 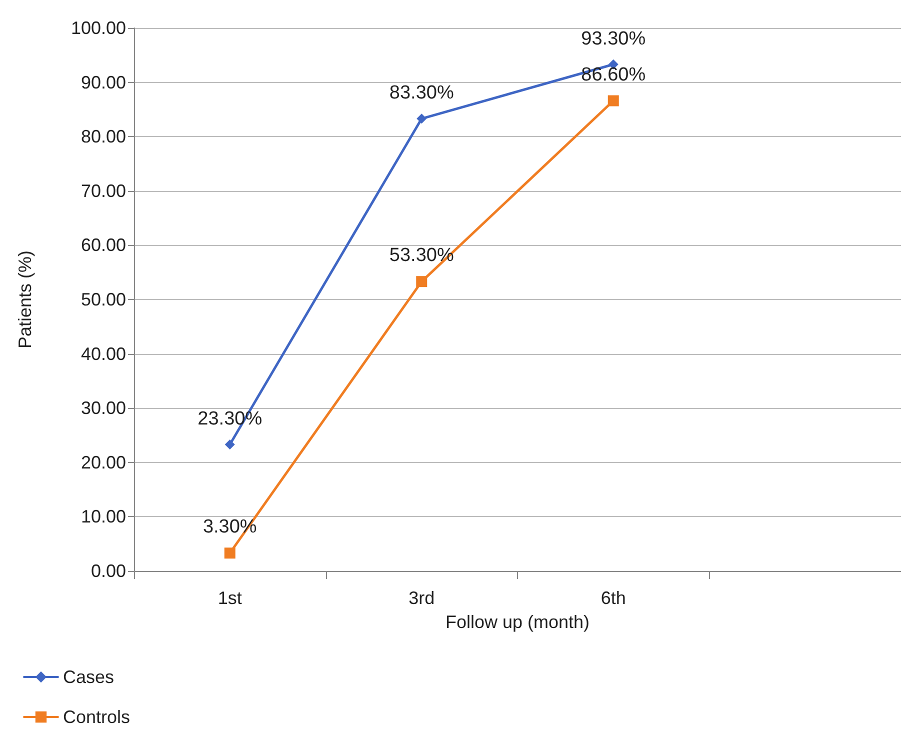 What do you see at coordinates (421, 598) in the screenshot?
I see `x-tick-label: 3rd` at bounding box center [421, 598].